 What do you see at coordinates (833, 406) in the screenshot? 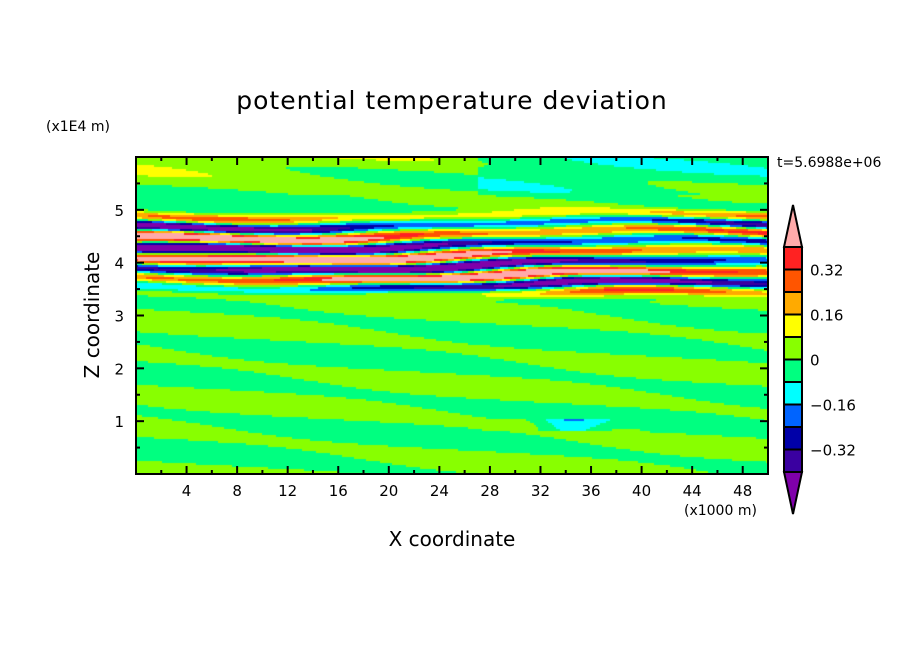
I see `colorbar-label: −0.16` at bounding box center [833, 406].